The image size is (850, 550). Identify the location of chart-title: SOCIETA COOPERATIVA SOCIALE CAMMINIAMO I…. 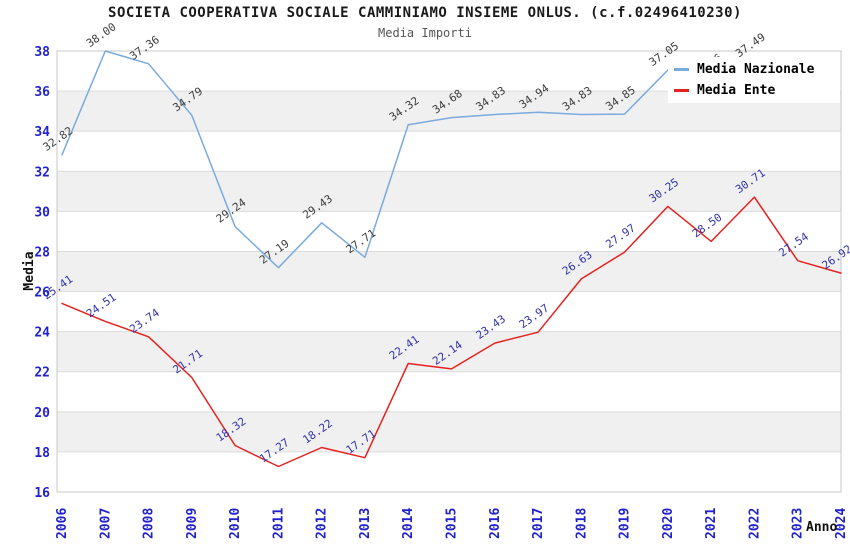
(425, 13).